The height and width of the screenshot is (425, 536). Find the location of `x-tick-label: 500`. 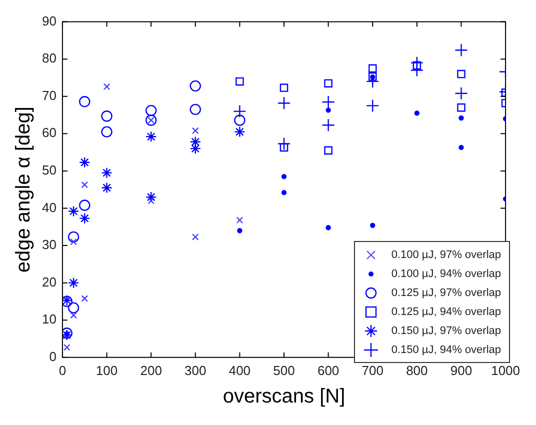

x-tick-label: 500 is located at coordinates (284, 370).